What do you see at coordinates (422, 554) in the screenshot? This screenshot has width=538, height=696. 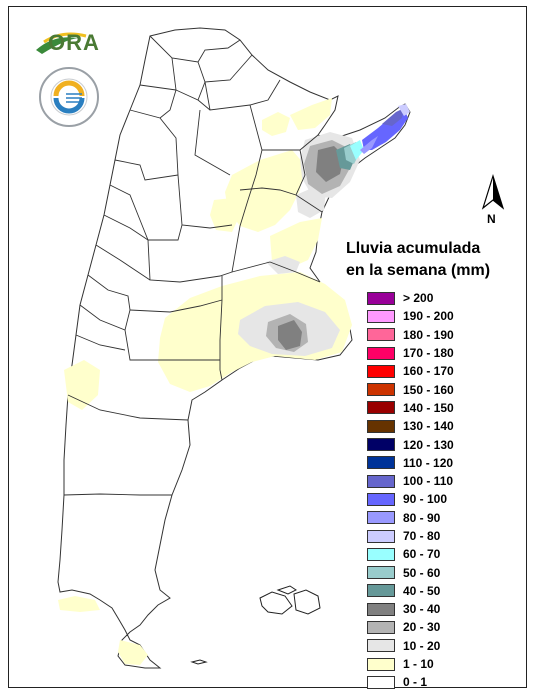 I see `legend-label: 60 - 70` at bounding box center [422, 554].